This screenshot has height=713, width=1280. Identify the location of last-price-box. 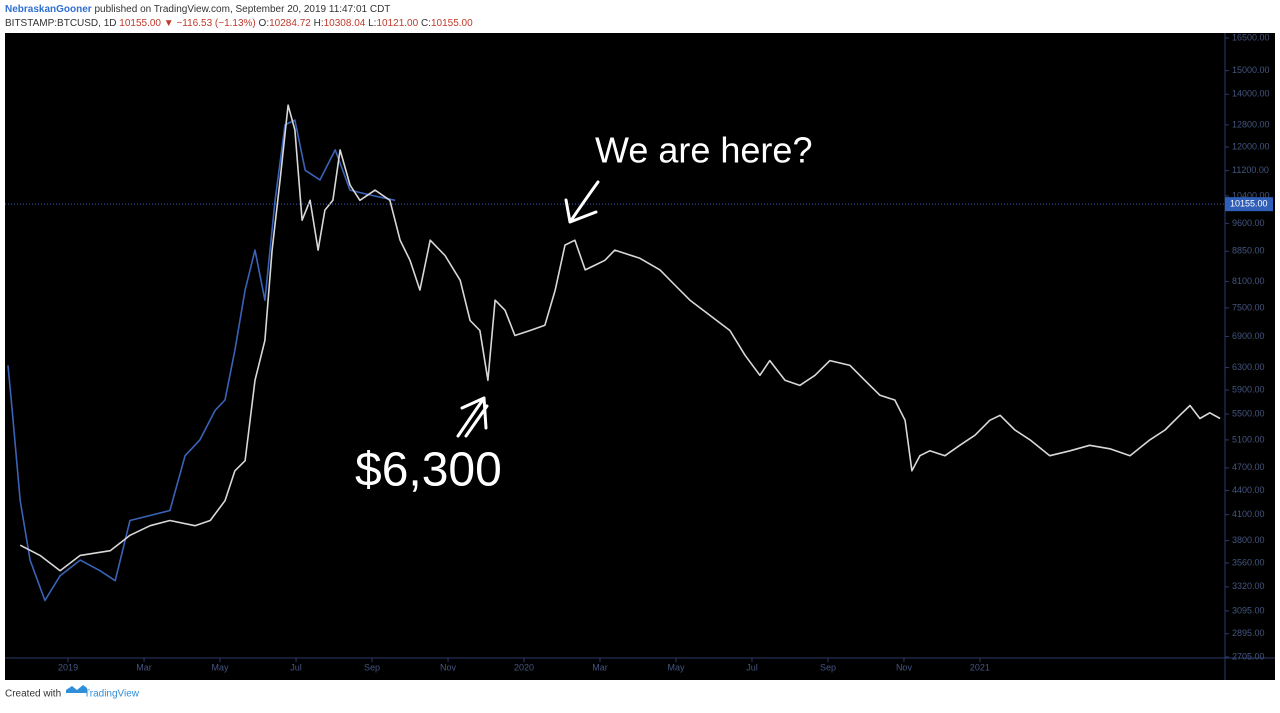
(1249, 204).